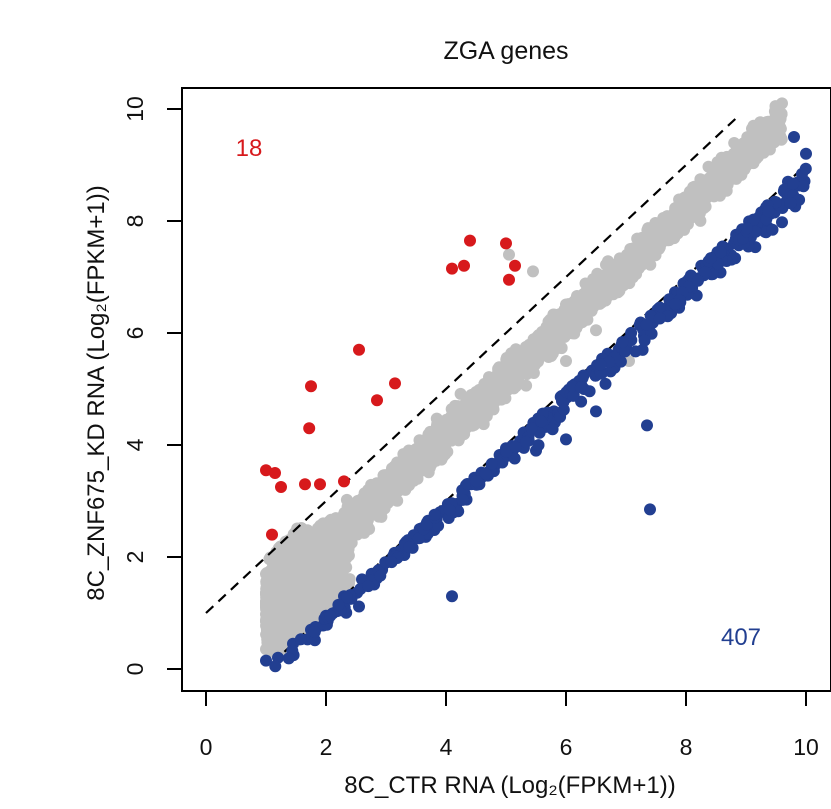 The image size is (831, 809). What do you see at coordinates (509, 785) in the screenshot?
I see `x-axis-label: 8C_CTR RNA (Log₂(FPKM+1))` at bounding box center [509, 785].